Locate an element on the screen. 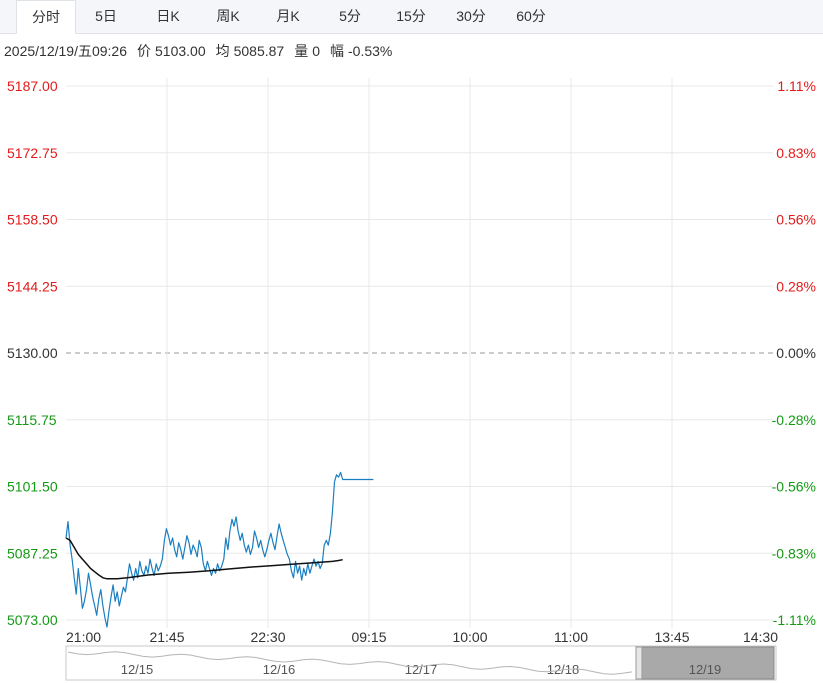 The width and height of the screenshot is (823, 683). time-tick-label: 21:00 is located at coordinates (83, 637).